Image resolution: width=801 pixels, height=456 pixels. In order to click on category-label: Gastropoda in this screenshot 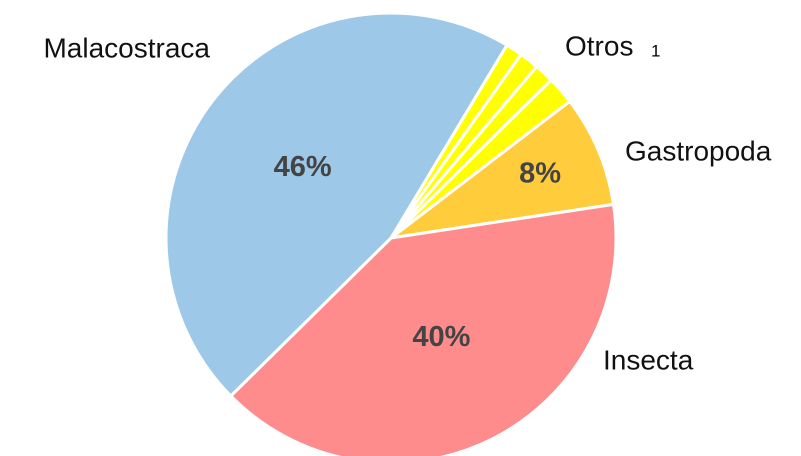, I will do `click(698, 150)`.